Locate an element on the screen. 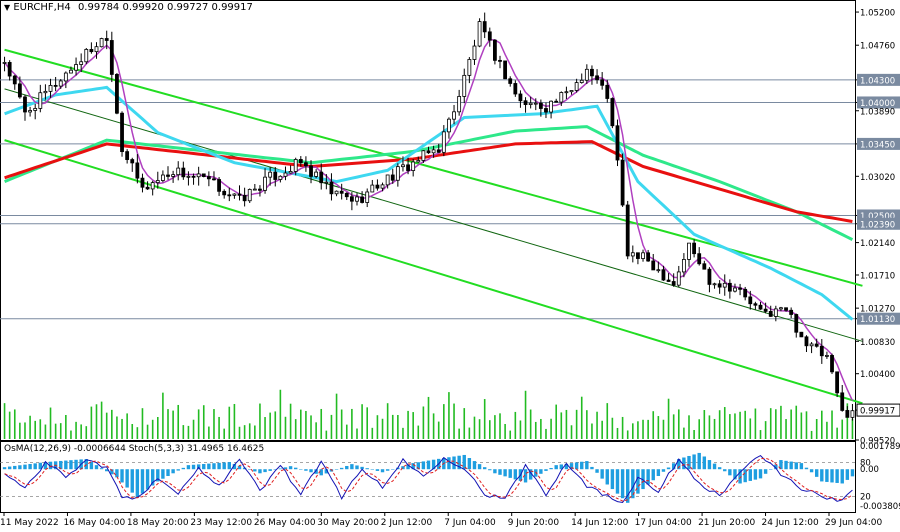 Image resolution: width=900 pixels, height=532 pixels. price-tick-label: 1.05200 is located at coordinates (877, 14).